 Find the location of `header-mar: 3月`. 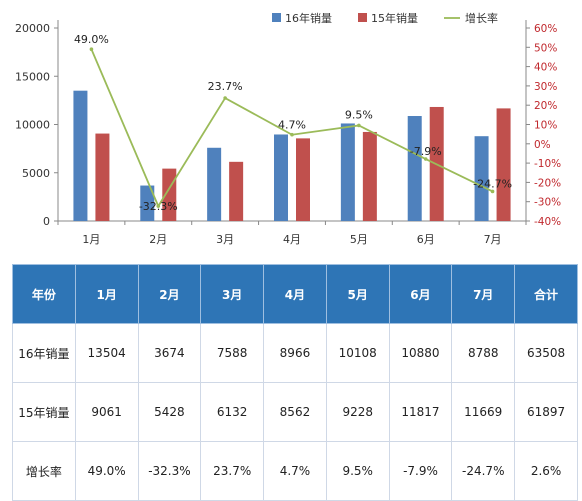

header-mar: 3月 is located at coordinates (232, 294).